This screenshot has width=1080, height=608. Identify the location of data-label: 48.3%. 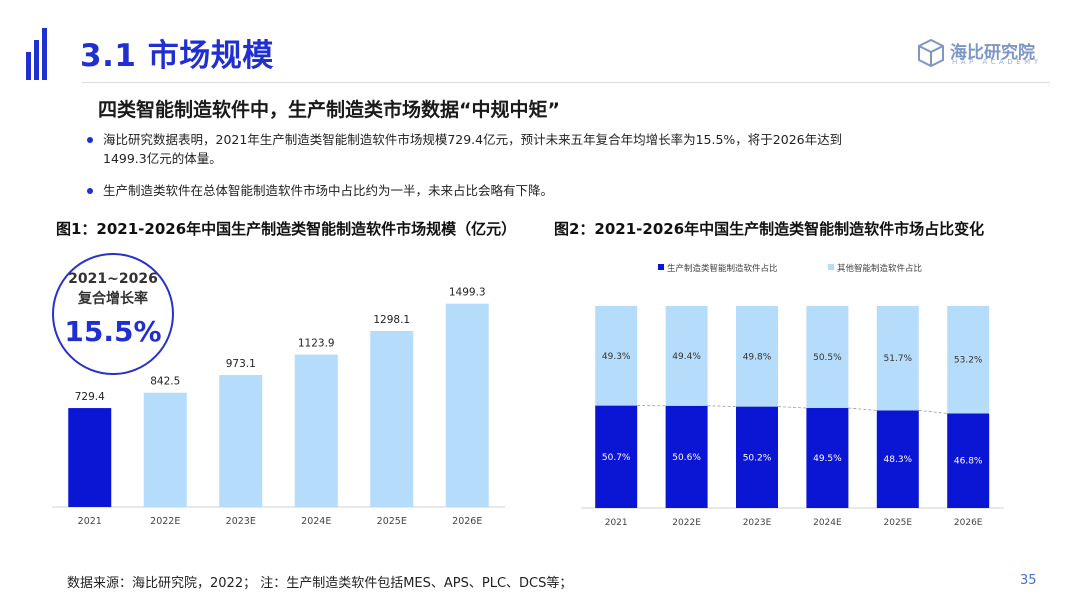
(898, 460).